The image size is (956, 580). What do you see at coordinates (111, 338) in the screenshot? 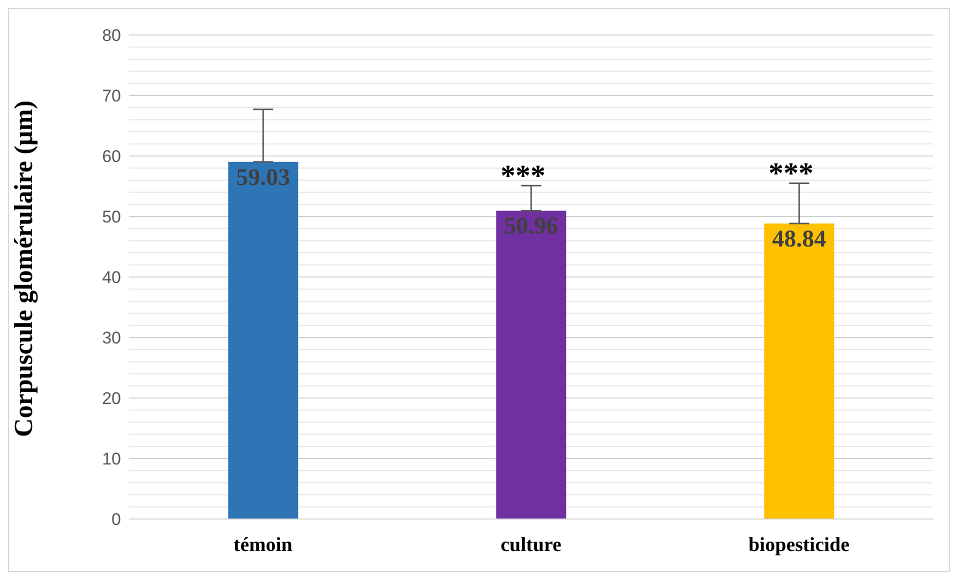
I see `y-tick-label: 30` at bounding box center [111, 338].